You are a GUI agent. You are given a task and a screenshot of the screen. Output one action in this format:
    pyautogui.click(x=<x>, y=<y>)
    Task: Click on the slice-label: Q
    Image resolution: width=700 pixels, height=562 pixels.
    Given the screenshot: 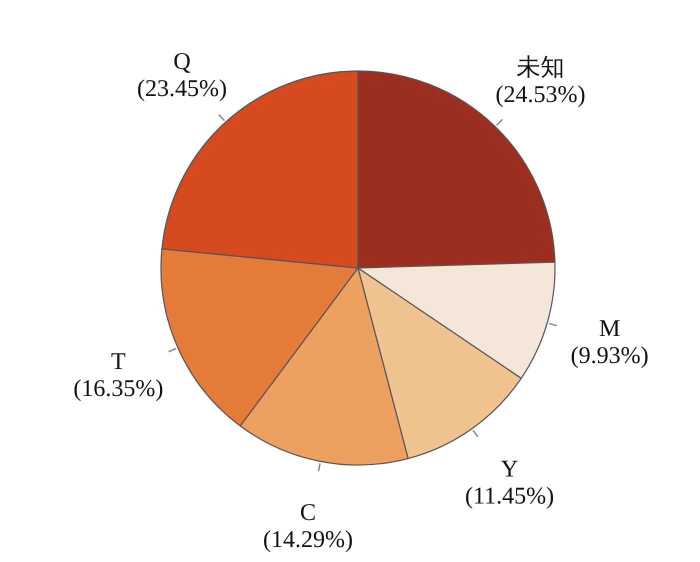 What is the action you would take?
    pyautogui.click(x=182, y=61)
    